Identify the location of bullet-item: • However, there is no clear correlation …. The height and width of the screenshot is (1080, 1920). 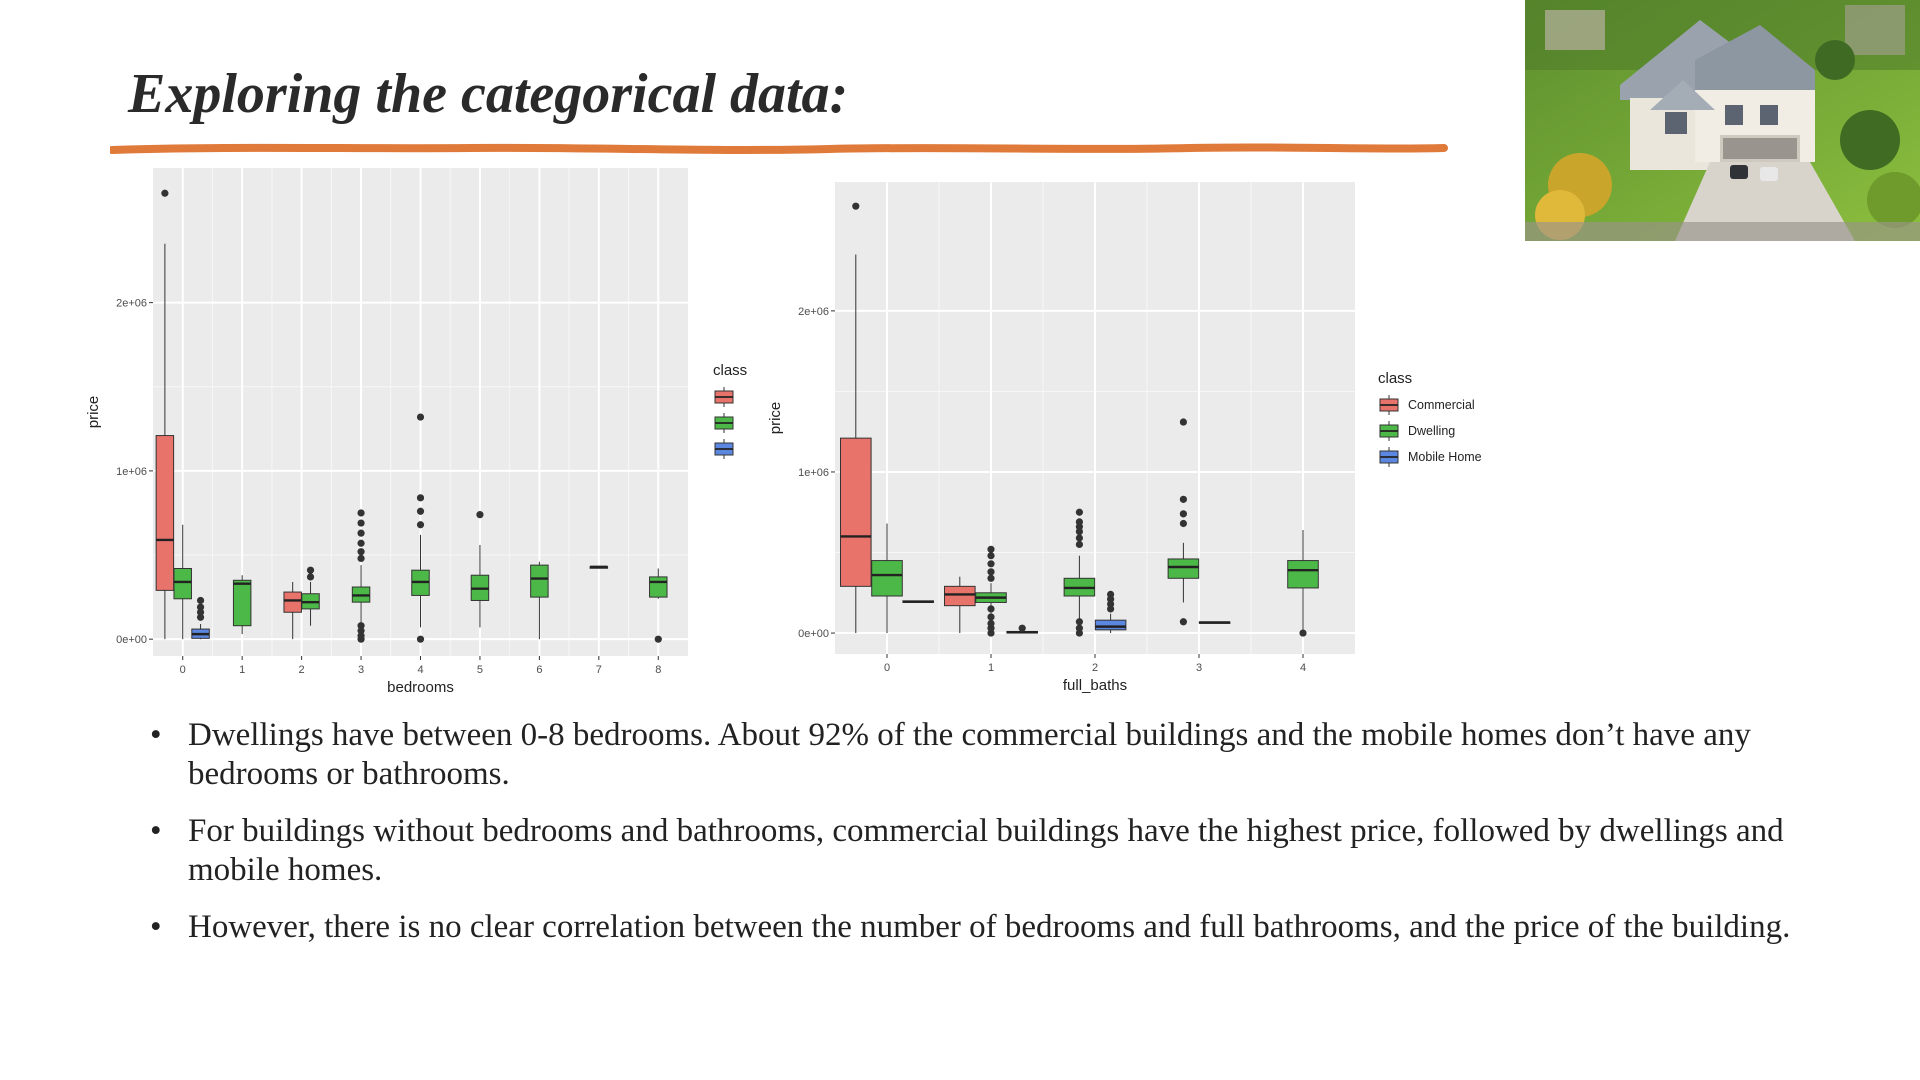
(1000, 927).